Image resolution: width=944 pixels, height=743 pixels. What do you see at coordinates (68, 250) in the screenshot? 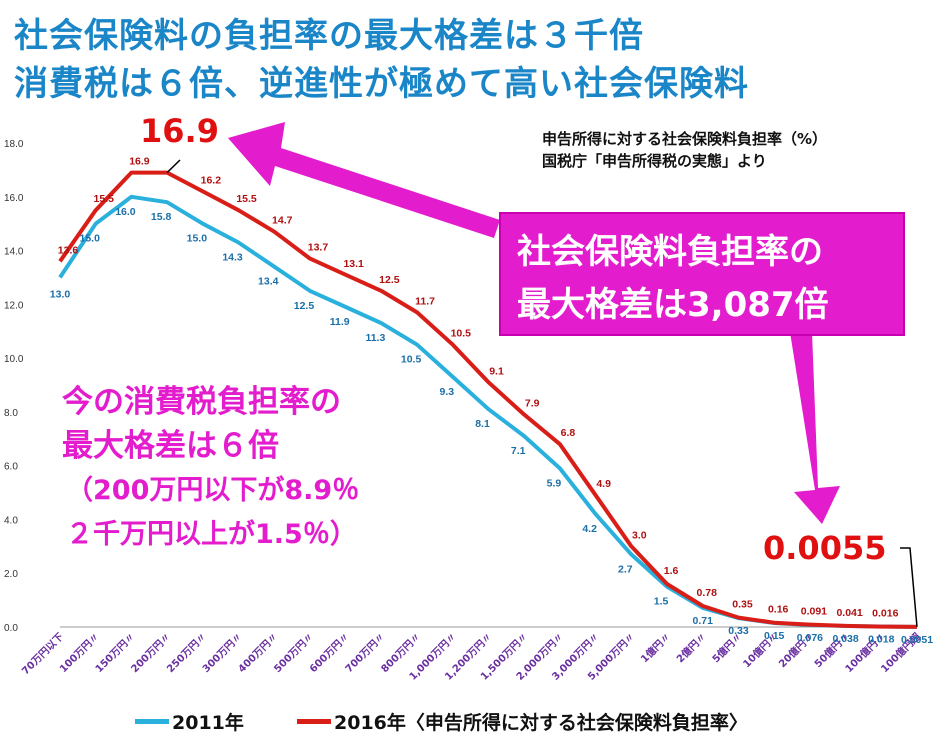
I see `data-label-2016: 13.6` at bounding box center [68, 250].